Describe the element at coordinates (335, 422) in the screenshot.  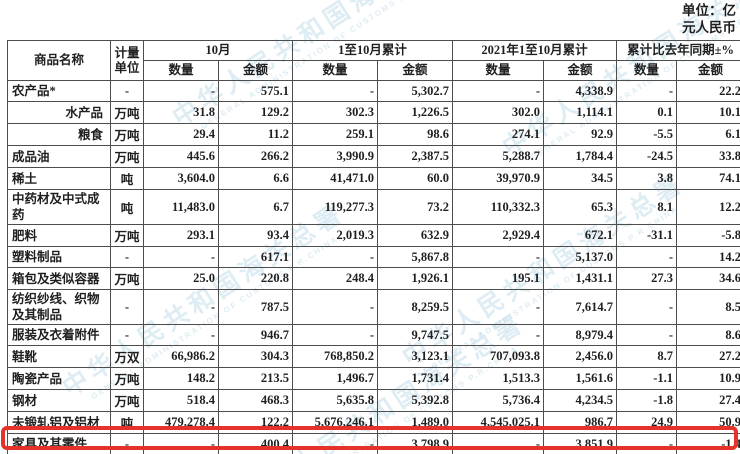
I see `value-cell: 5,676,246.1` at that location.